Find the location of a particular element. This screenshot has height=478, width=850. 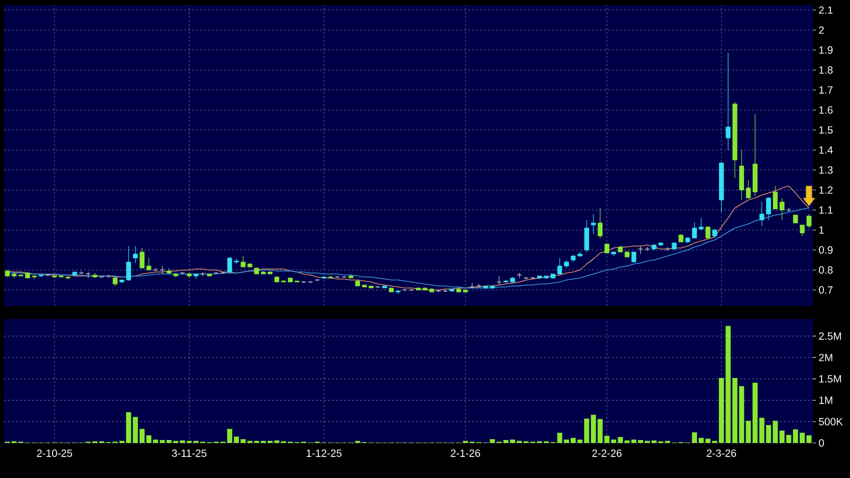

x-tick-label: 2-1-26 is located at coordinates (465, 453).